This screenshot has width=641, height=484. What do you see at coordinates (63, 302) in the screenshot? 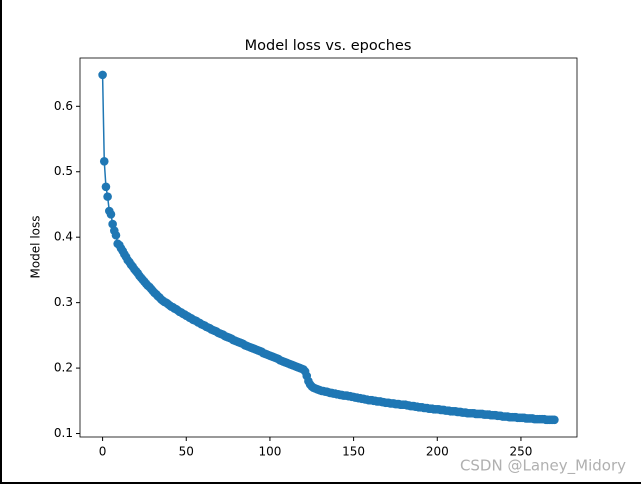
I see `y-tick-label: 0.3` at bounding box center [63, 302].